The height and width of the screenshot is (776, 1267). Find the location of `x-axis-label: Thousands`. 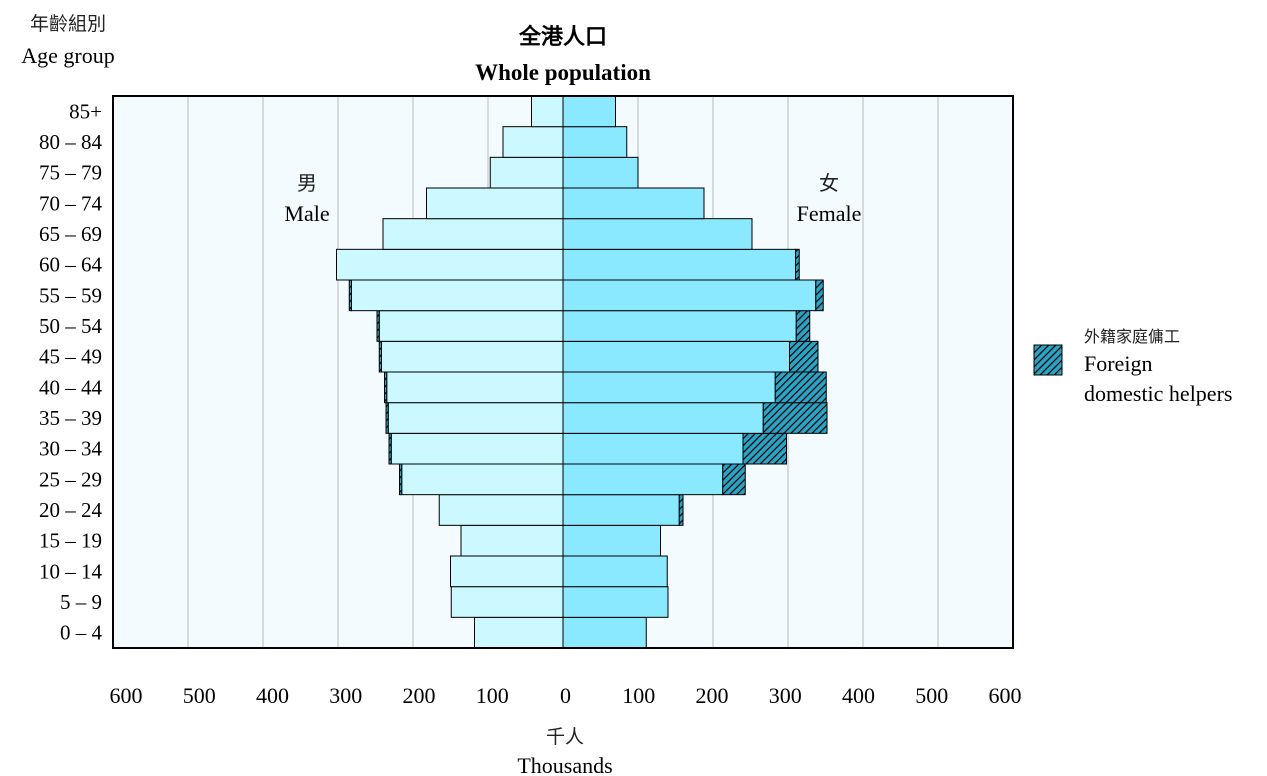

x-axis-label: Thousands is located at coordinates (564, 764).